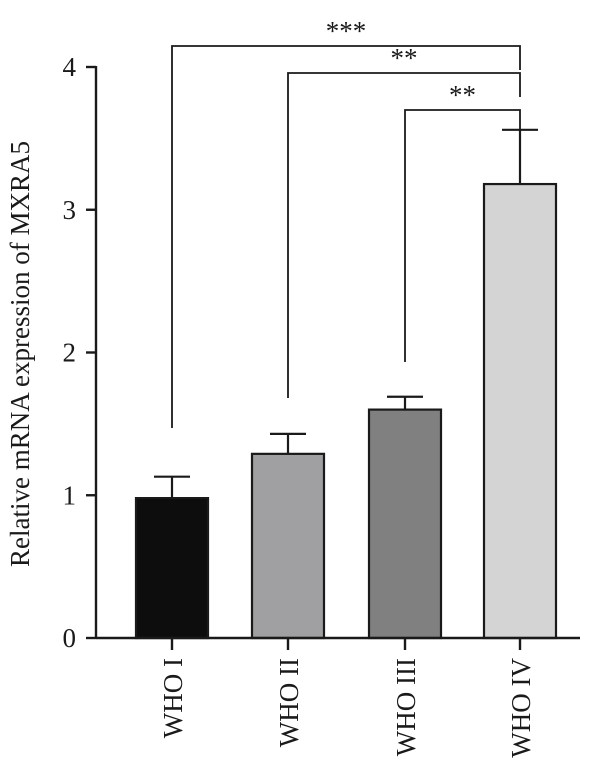  Describe the element at coordinates (173, 698) in the screenshot. I see `x-category-label: WHO I` at that location.